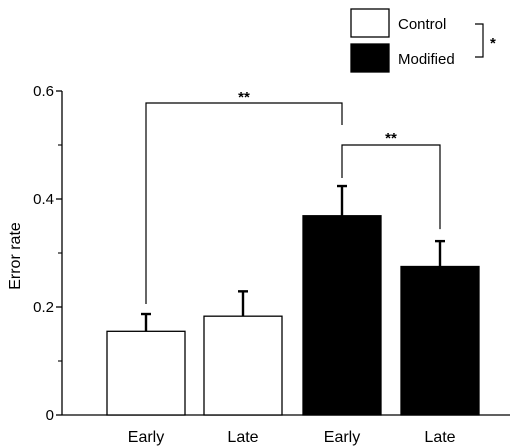 This screenshot has height=448, width=516. Describe the element at coordinates (43, 91) in the screenshot. I see `y-tick-label: 0.6` at that location.